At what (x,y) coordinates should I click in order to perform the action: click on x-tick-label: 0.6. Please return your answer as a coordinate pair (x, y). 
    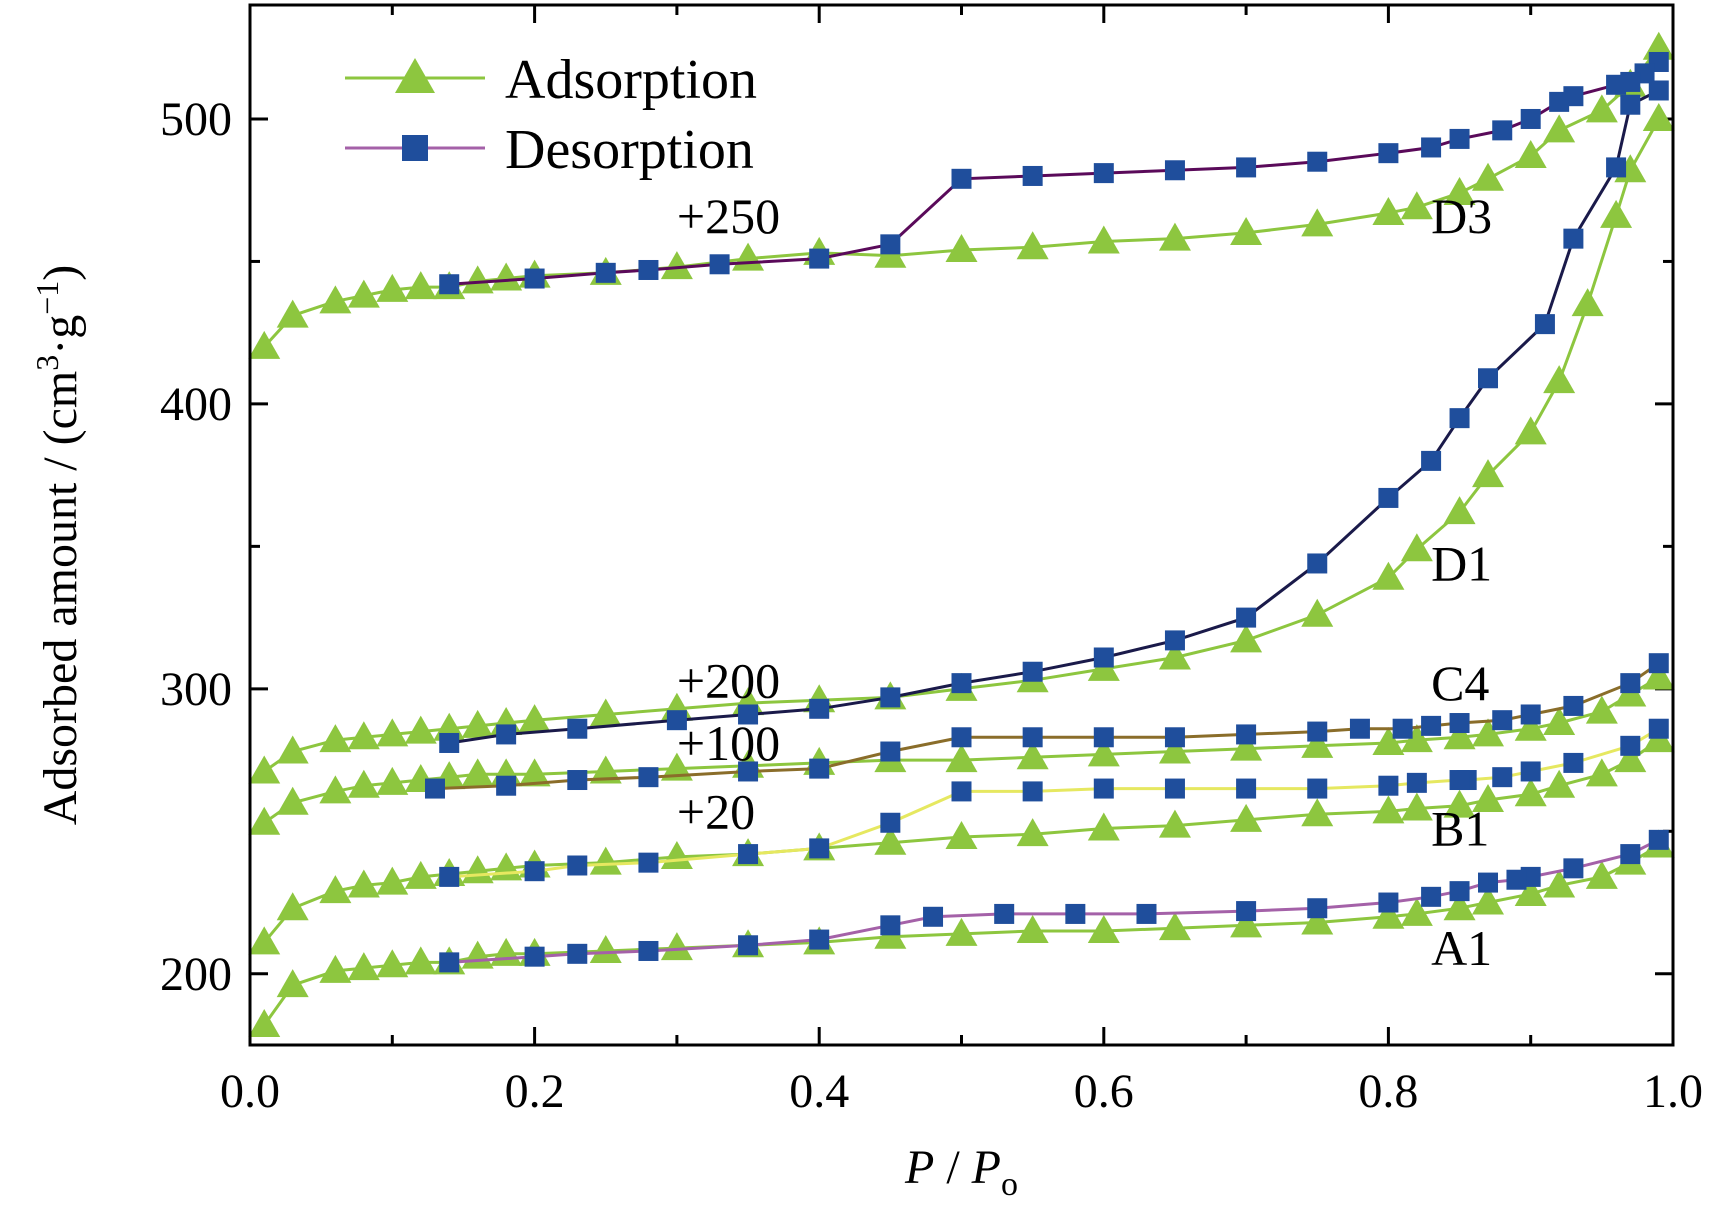
    Looking at the image, I should click on (1104, 1091).